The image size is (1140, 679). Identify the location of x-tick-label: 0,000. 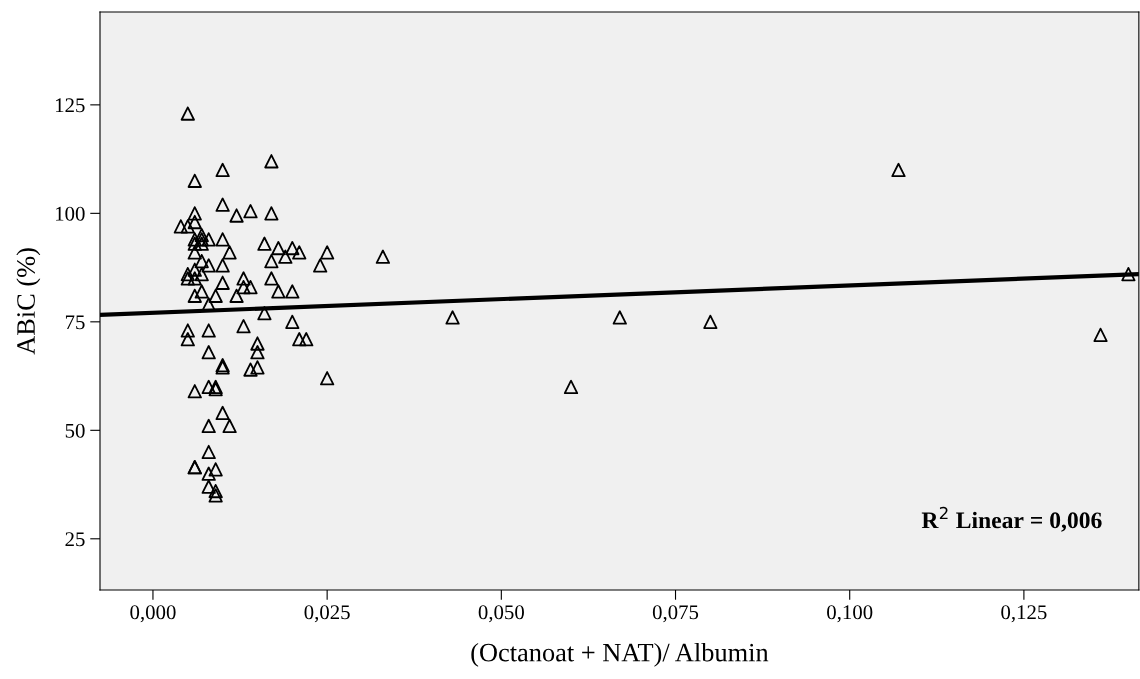
(153, 614).